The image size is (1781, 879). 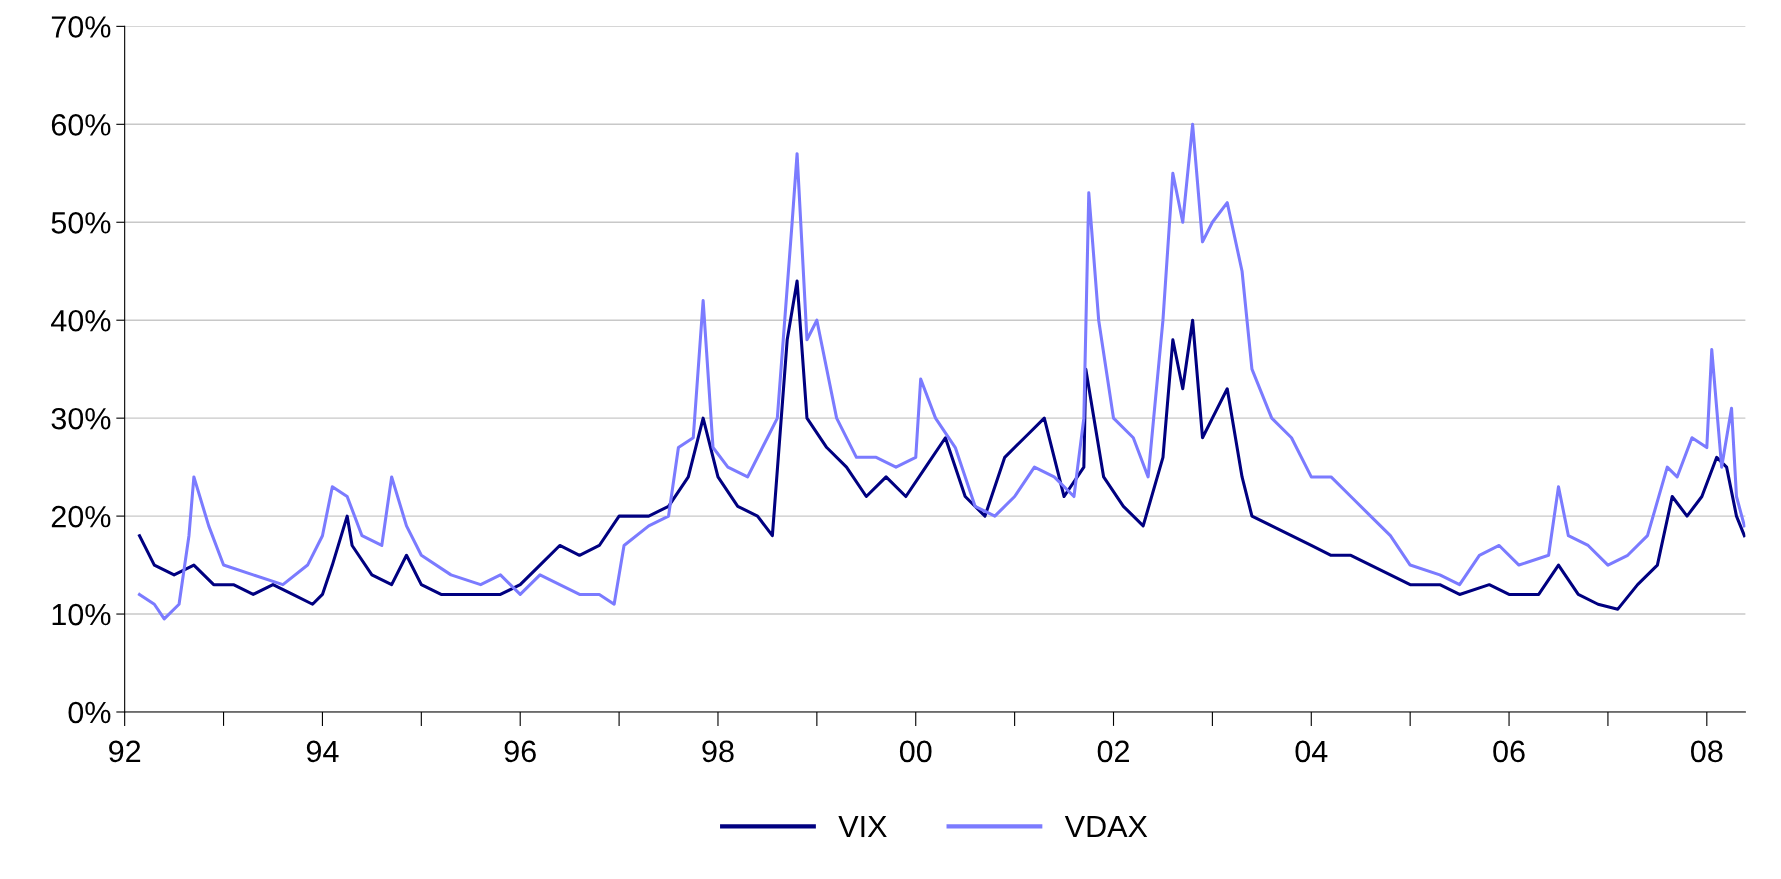 I want to click on y-tick-label: 20%, so click(x=81, y=516).